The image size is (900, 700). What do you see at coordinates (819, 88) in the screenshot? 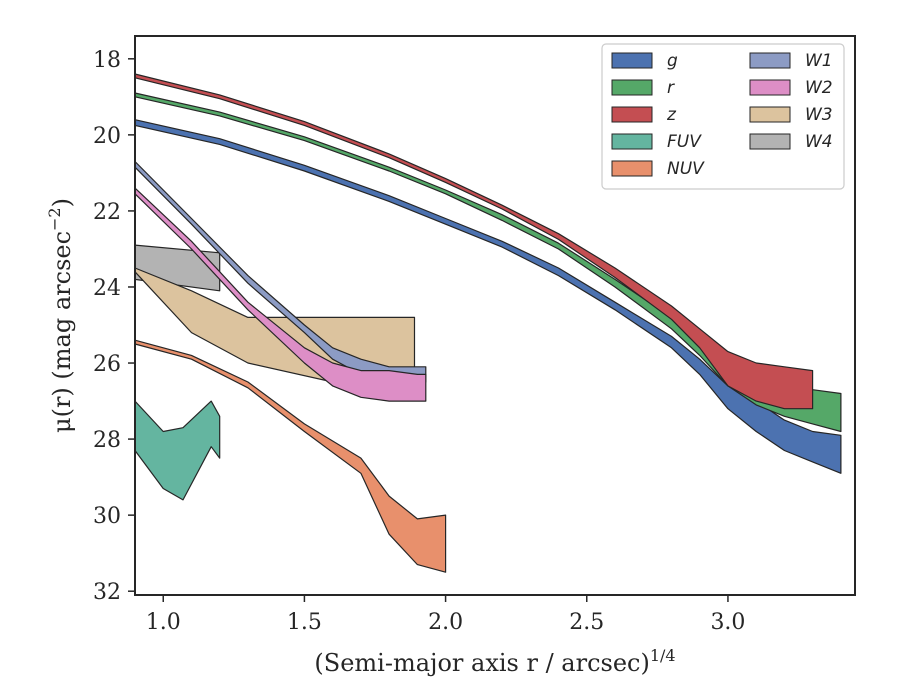
I see `legend-label-w2: W2` at bounding box center [819, 88].